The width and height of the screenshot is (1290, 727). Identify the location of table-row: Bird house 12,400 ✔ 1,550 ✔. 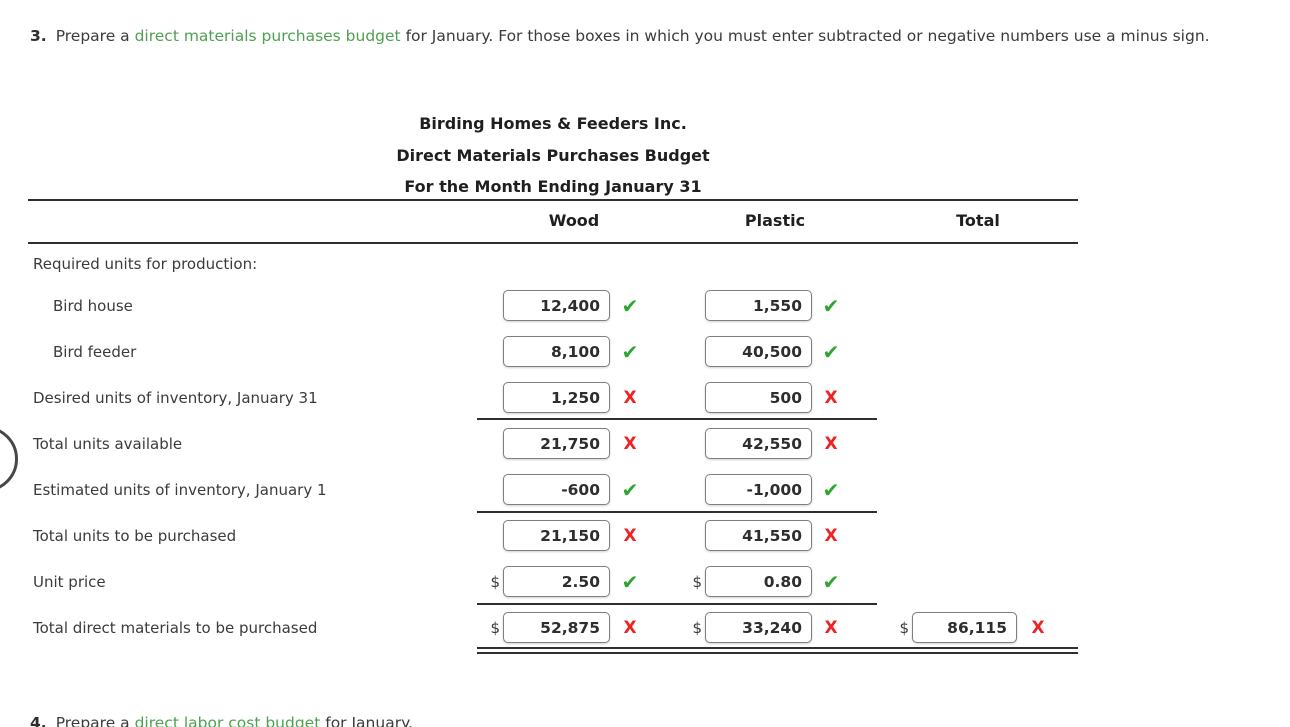
(645, 306).